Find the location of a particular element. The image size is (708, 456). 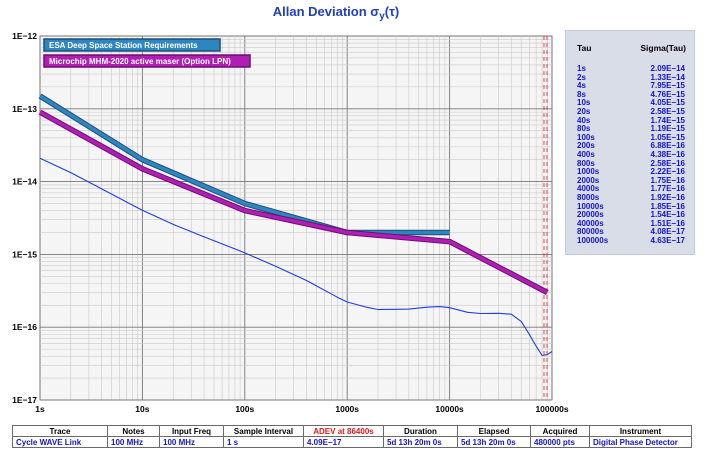

x-tick-label: 100000s is located at coordinates (551, 409).